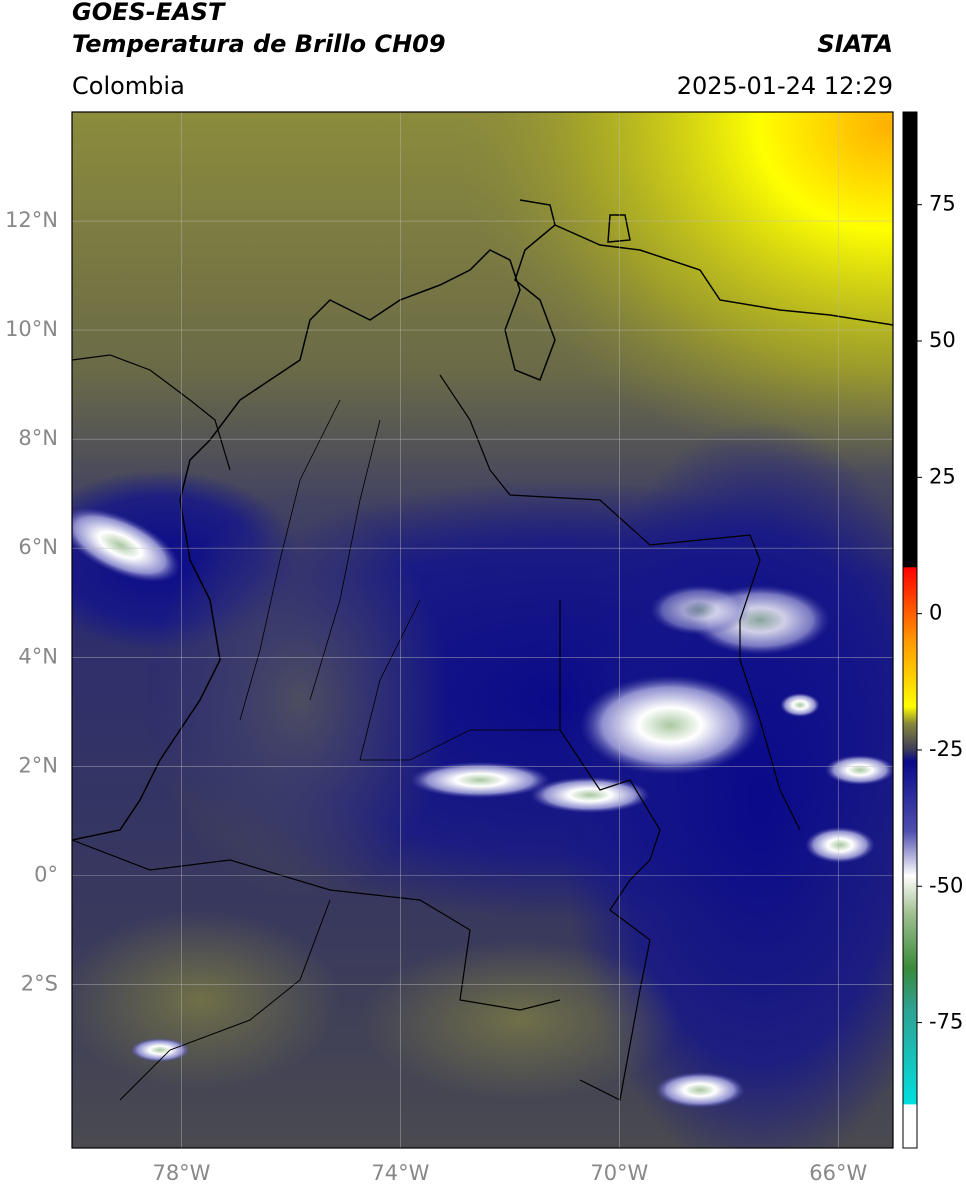 Image resolution: width=966 pixels, height=1194 pixels. What do you see at coordinates (259, 44) in the screenshot?
I see `product-name: Temperatura de Brillo CH09` at bounding box center [259, 44].